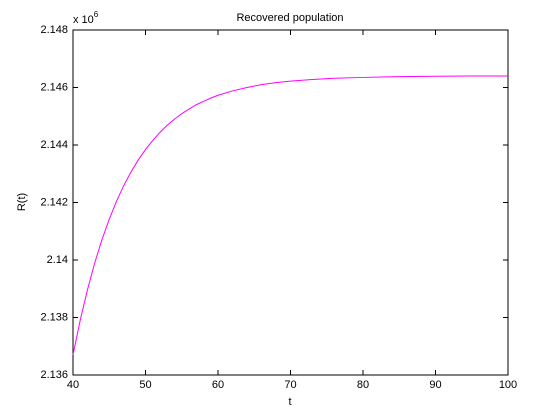  I want to click on multiplier-base: x 10, so click(83, 20).